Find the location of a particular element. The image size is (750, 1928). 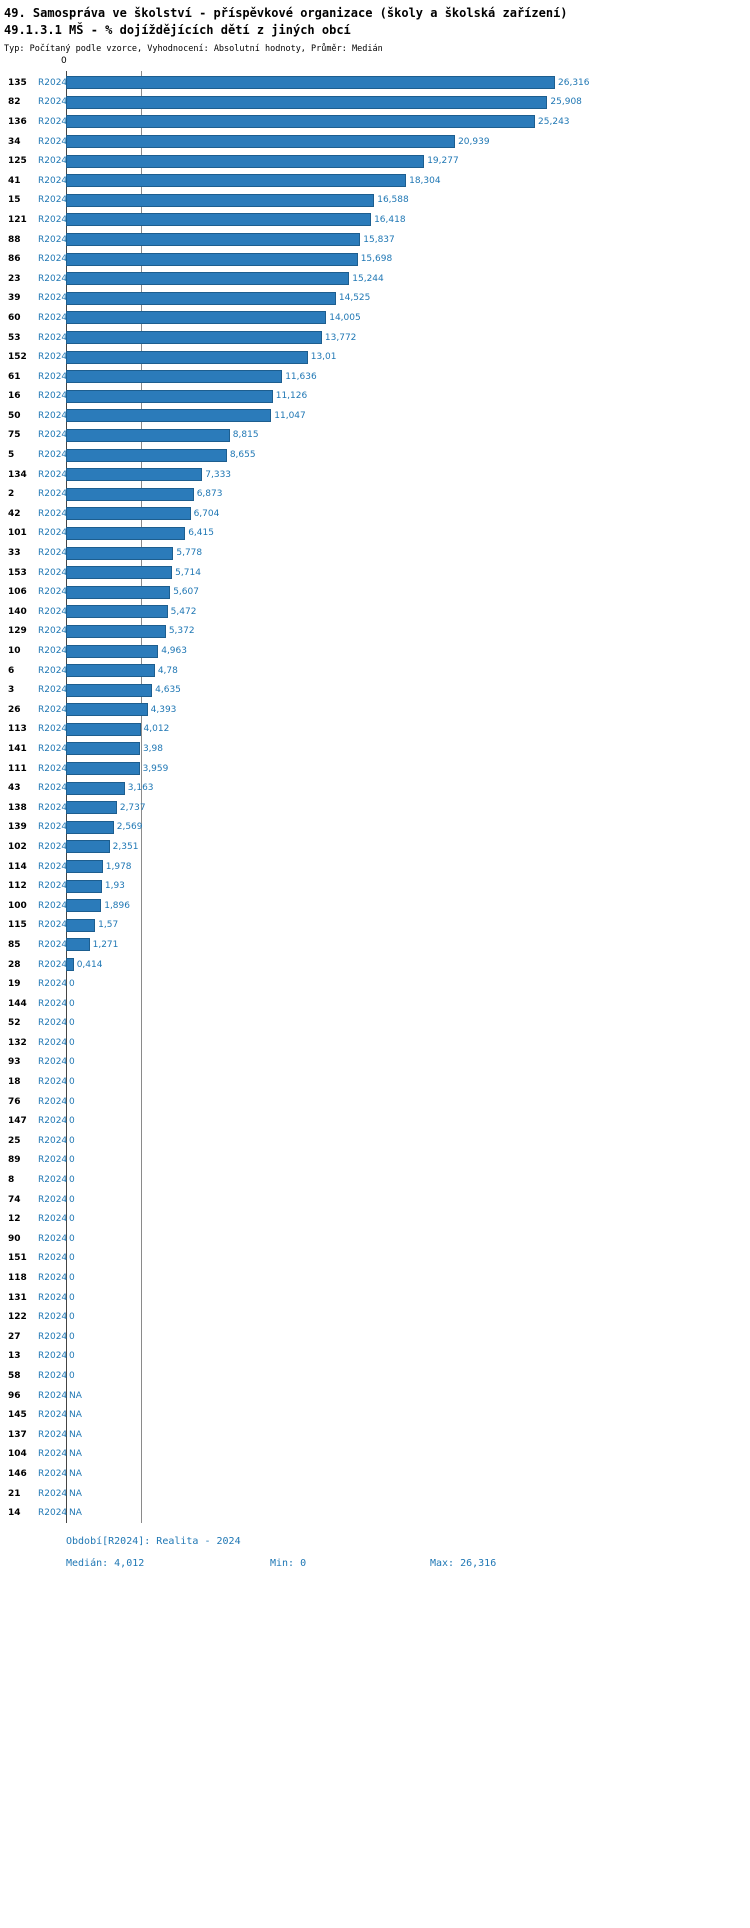

row-bar-area: NA is located at coordinates (408, 1494).